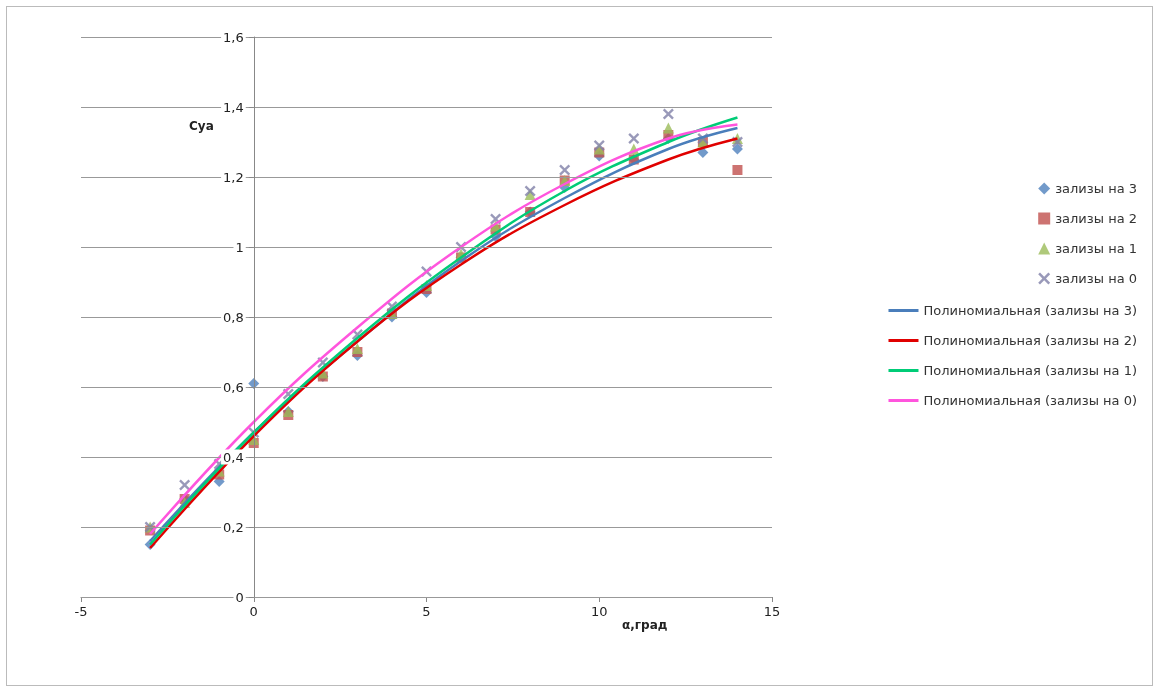 Image resolution: width=1161 pixels, height=693 pixels. I want to click on x-tick-label: 5, so click(426, 611).